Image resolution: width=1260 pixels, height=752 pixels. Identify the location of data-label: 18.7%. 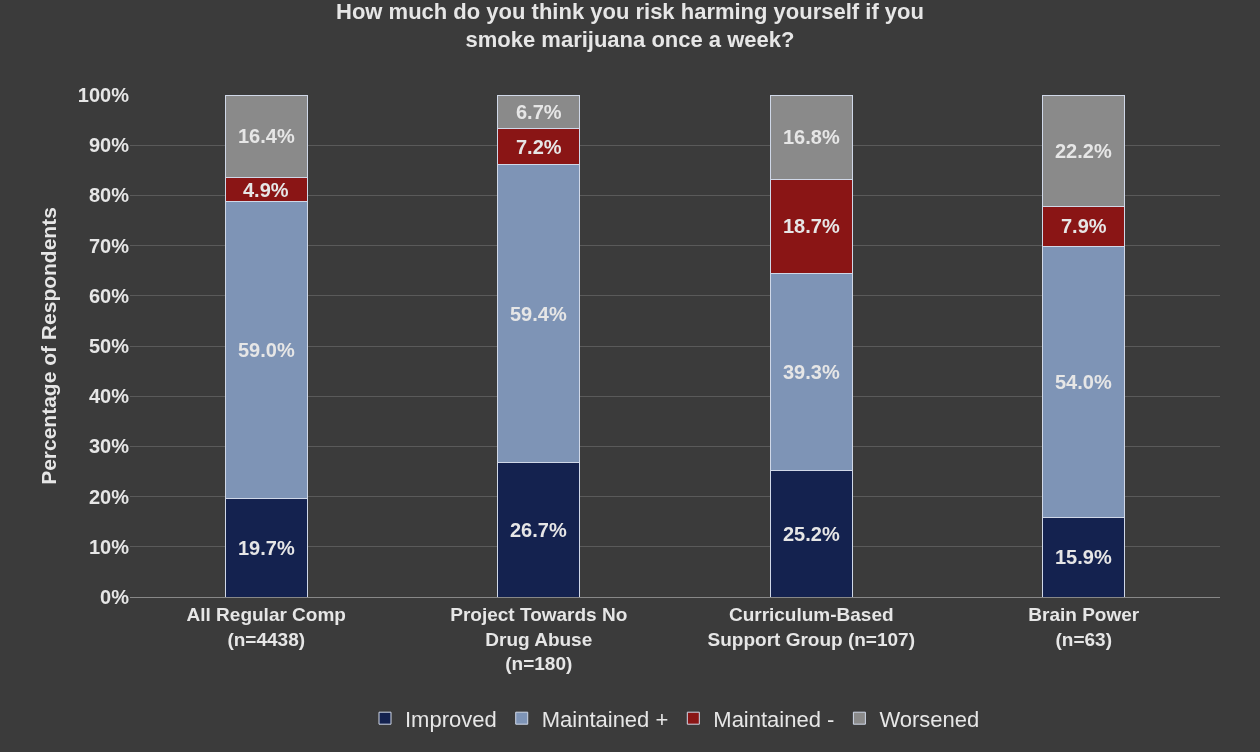
(811, 226).